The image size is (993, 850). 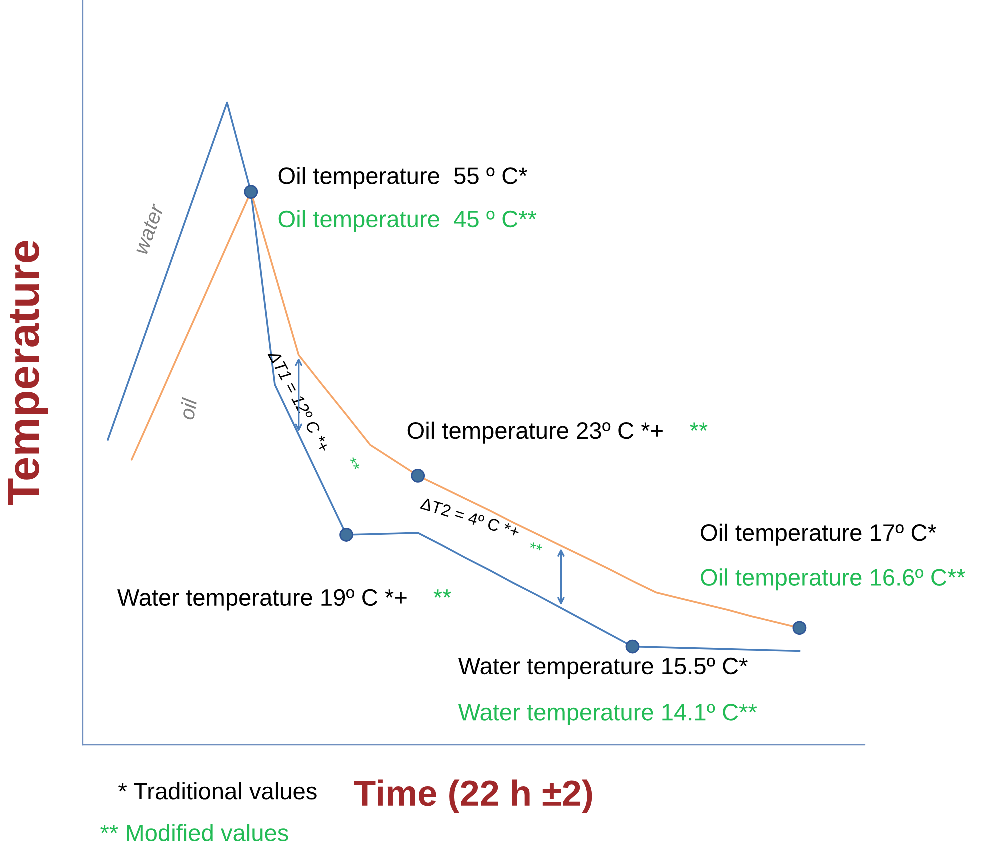 What do you see at coordinates (407, 221) in the screenshot?
I see `annotation: Oil temperature 45 º C**` at bounding box center [407, 221].